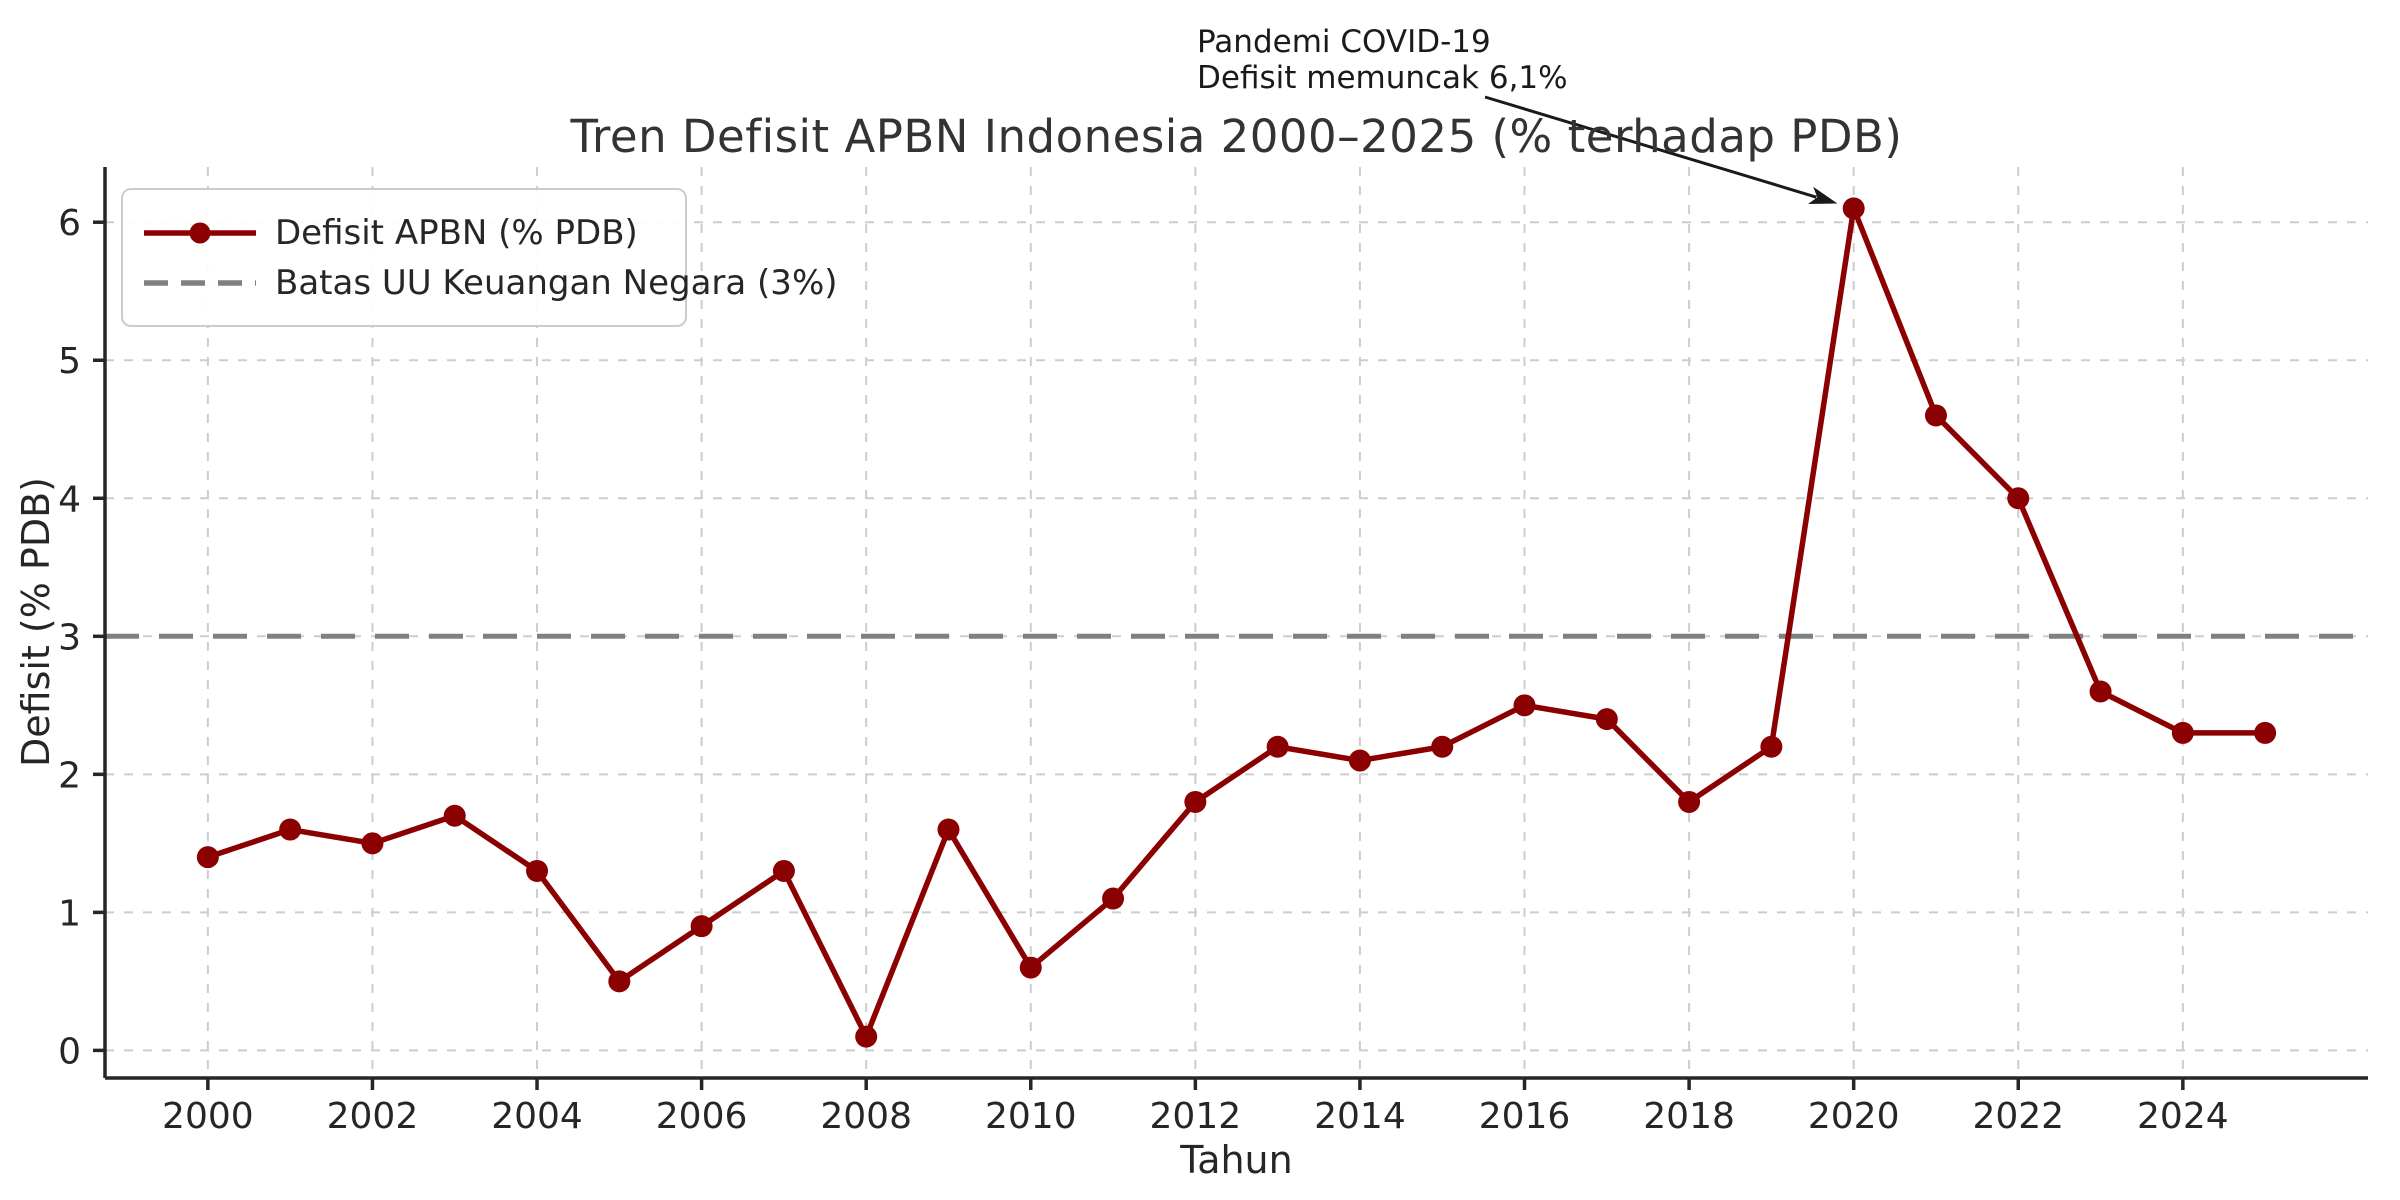  Describe the element at coordinates (1031, 1116) in the screenshot. I see `x-tick-label: 2010` at that location.